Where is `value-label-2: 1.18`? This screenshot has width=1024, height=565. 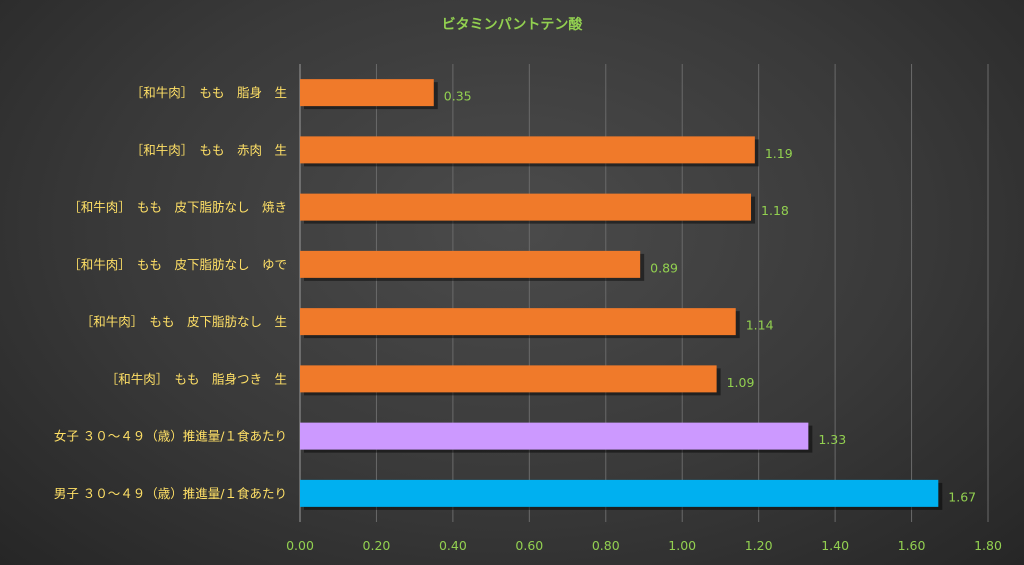
value-label-2: 1.18 is located at coordinates (775, 210).